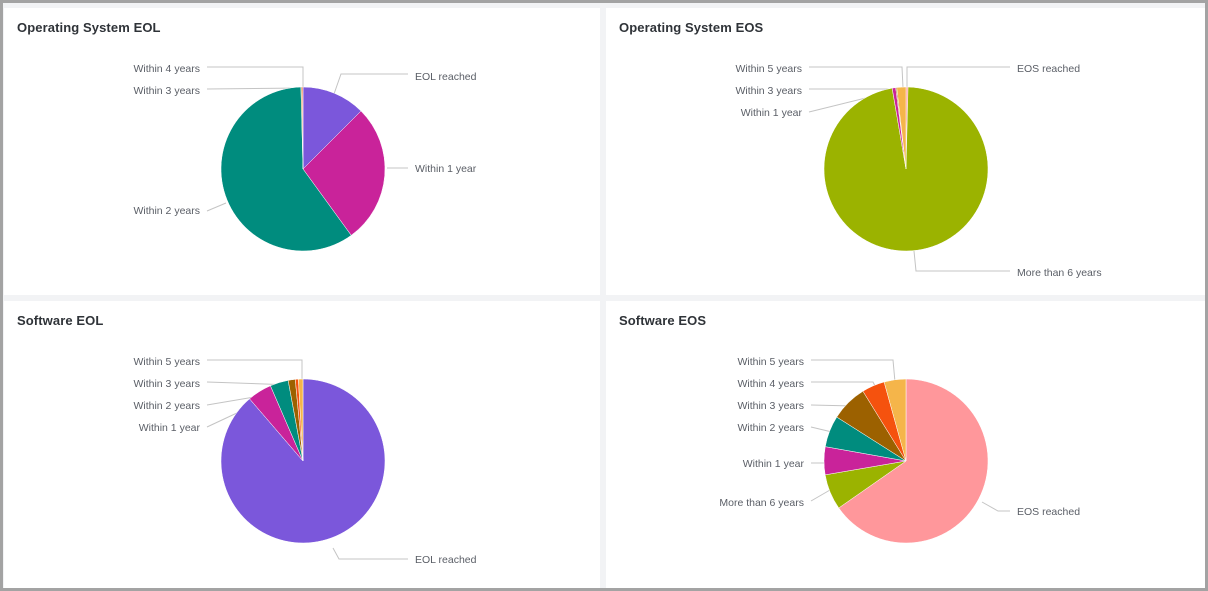  What do you see at coordinates (913, 461) in the screenshot?
I see `pie-slice-eos-reached` at bounding box center [913, 461].